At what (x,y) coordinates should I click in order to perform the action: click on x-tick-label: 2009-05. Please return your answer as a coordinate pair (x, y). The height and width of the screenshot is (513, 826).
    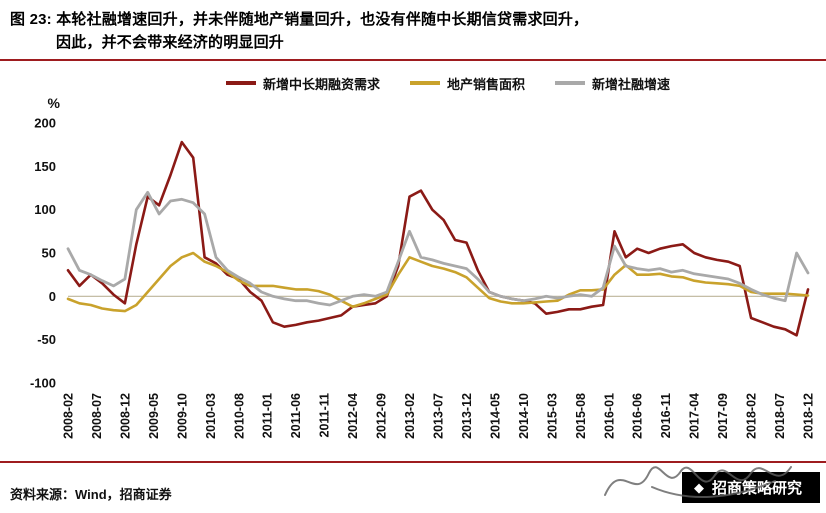
    Looking at the image, I should click on (154, 416).